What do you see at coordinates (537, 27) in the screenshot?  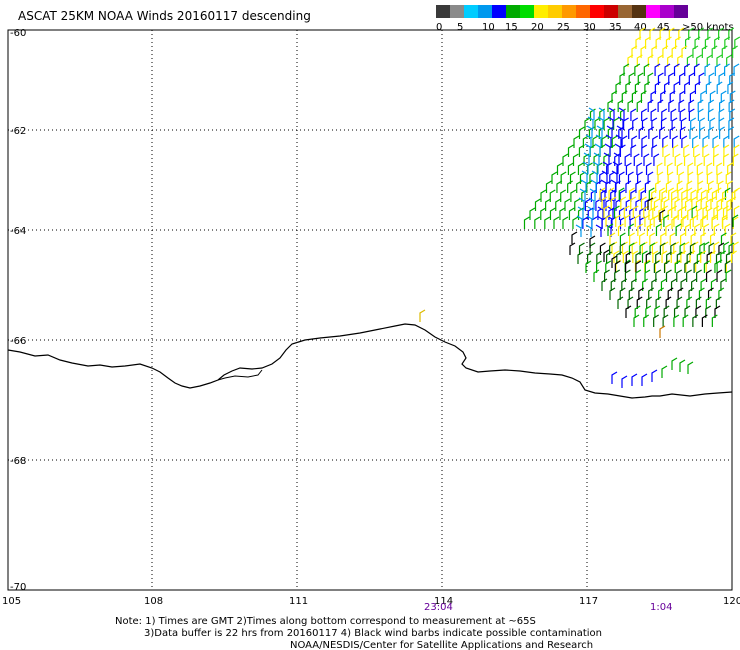 I see `legend-label: 20` at bounding box center [537, 27].